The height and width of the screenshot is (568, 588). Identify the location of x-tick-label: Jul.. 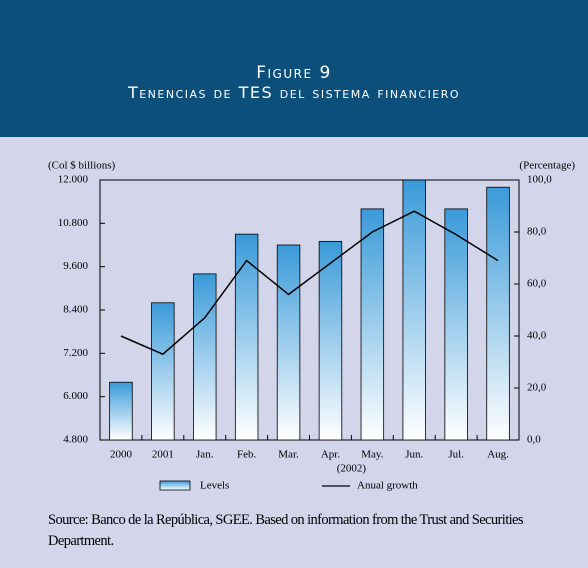
(456, 455).